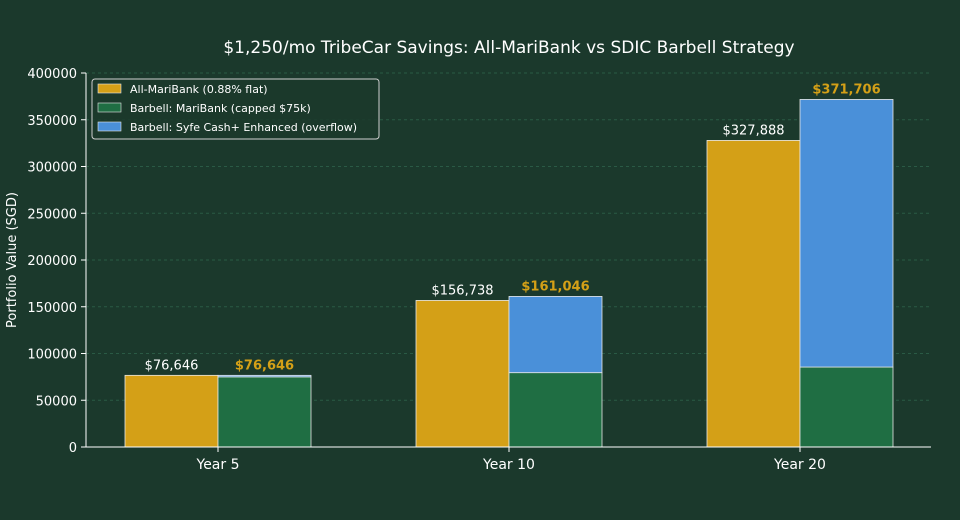 This screenshot has height=520, width=960. Describe the element at coordinates (52, 74) in the screenshot. I see `y-tick-label: 400000` at that location.